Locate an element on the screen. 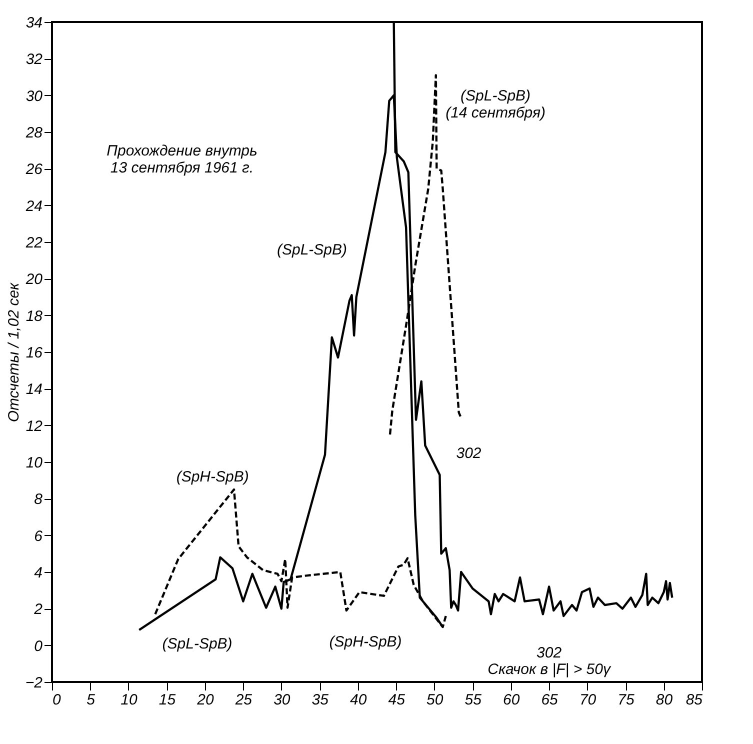 This screenshot has width=753, height=744. y-tick-label: 6 is located at coordinates (39, 536).